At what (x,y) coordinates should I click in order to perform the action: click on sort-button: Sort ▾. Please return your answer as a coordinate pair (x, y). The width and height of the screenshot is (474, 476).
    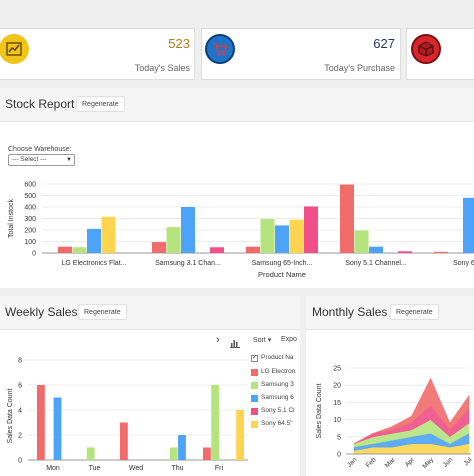
    Looking at the image, I should click on (262, 340).